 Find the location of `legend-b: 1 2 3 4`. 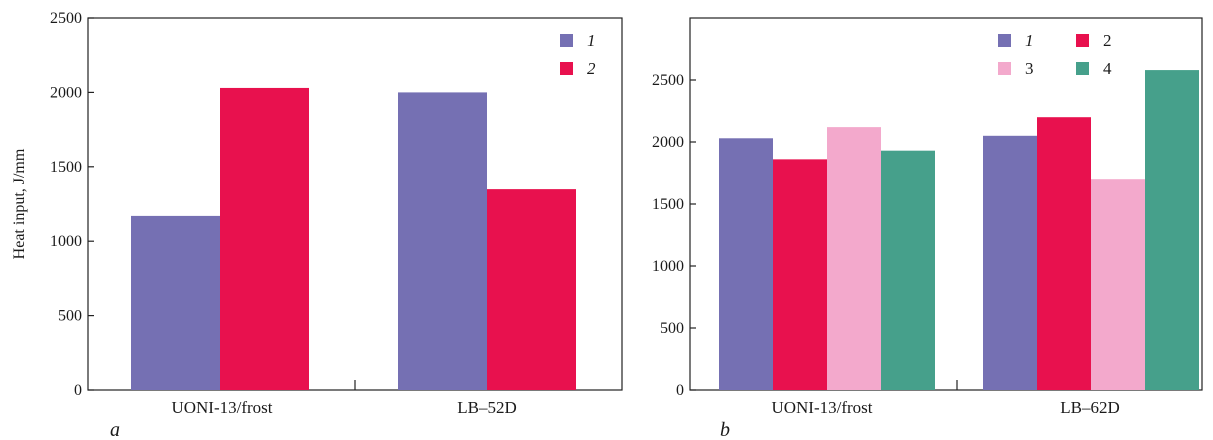

legend-b: 1 2 3 4 is located at coordinates (1055, 54).